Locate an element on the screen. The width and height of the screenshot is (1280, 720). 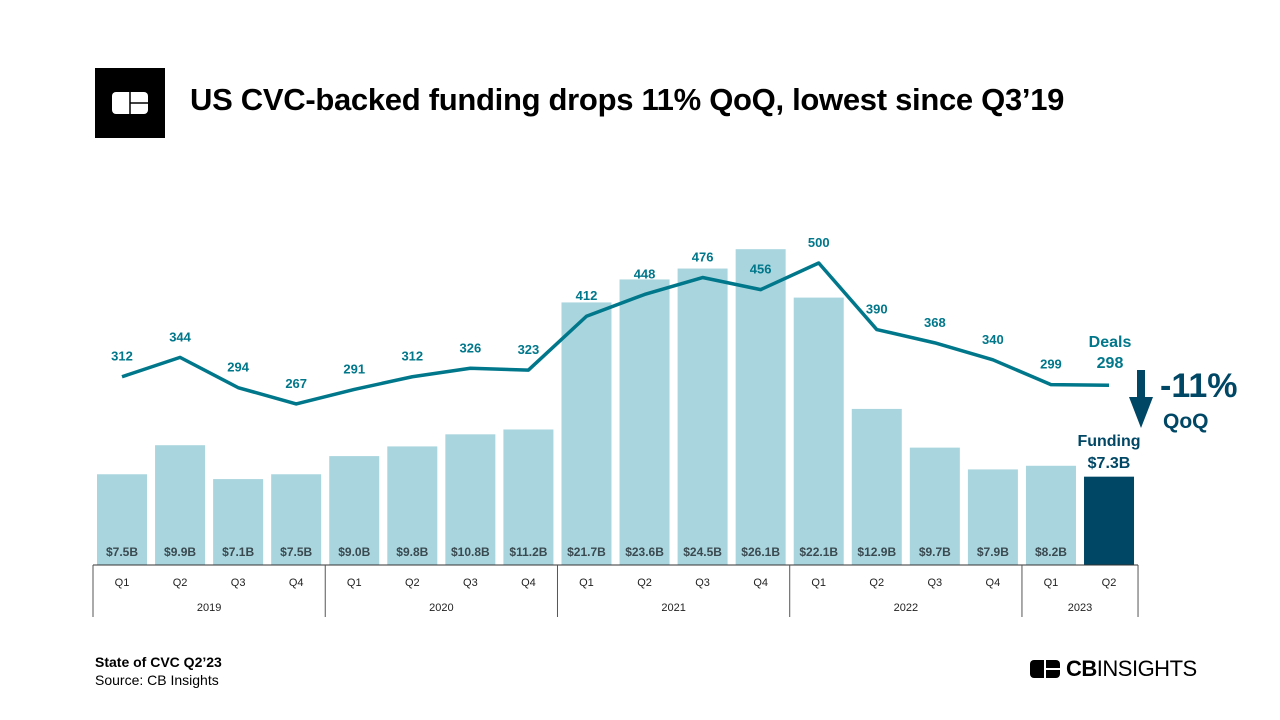
deals-label: 323 is located at coordinates (529, 349).